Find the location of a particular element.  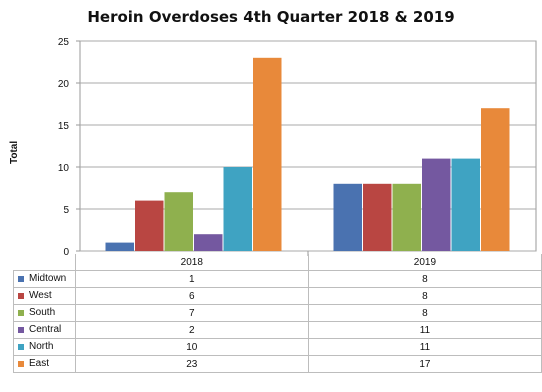

bar-south-2018 is located at coordinates (178, 221).